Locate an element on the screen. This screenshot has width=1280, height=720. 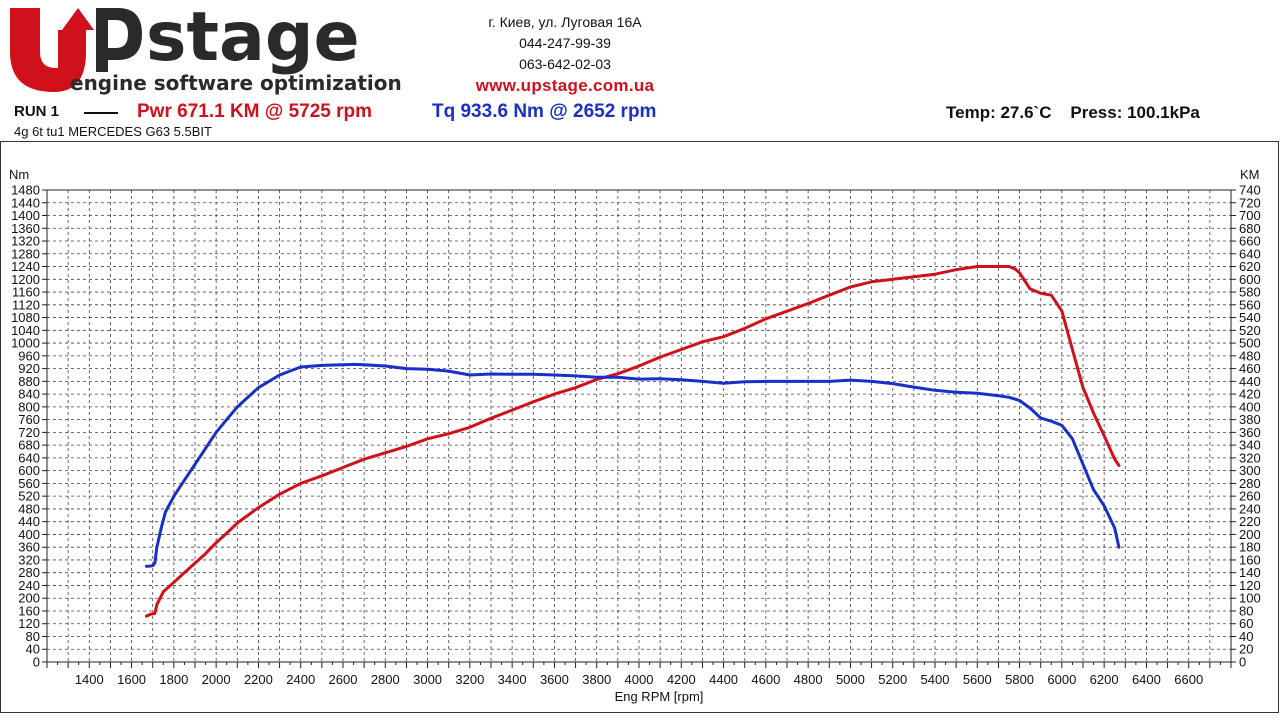
x-tick-label: 1600 is located at coordinates (131, 679).